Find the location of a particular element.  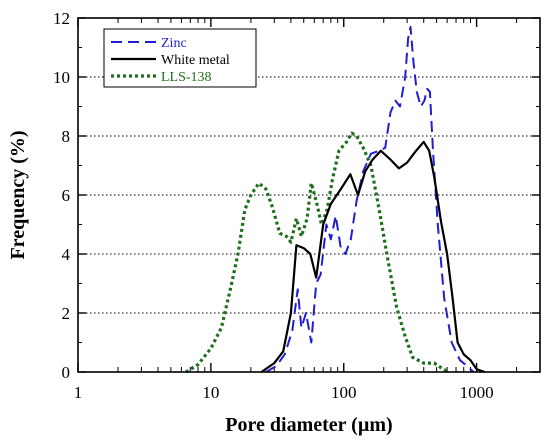

y-tick-label: 12 is located at coordinates (61, 18).